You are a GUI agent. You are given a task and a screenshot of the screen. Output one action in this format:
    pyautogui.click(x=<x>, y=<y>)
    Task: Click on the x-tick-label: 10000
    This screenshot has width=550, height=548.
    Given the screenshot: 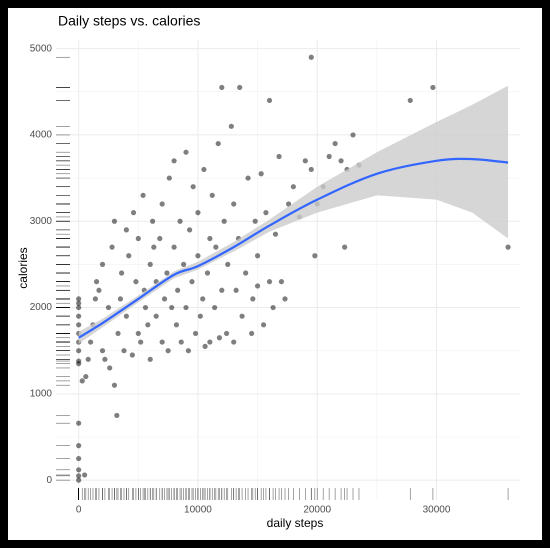 What is the action you would take?
    pyautogui.click(x=198, y=510)
    